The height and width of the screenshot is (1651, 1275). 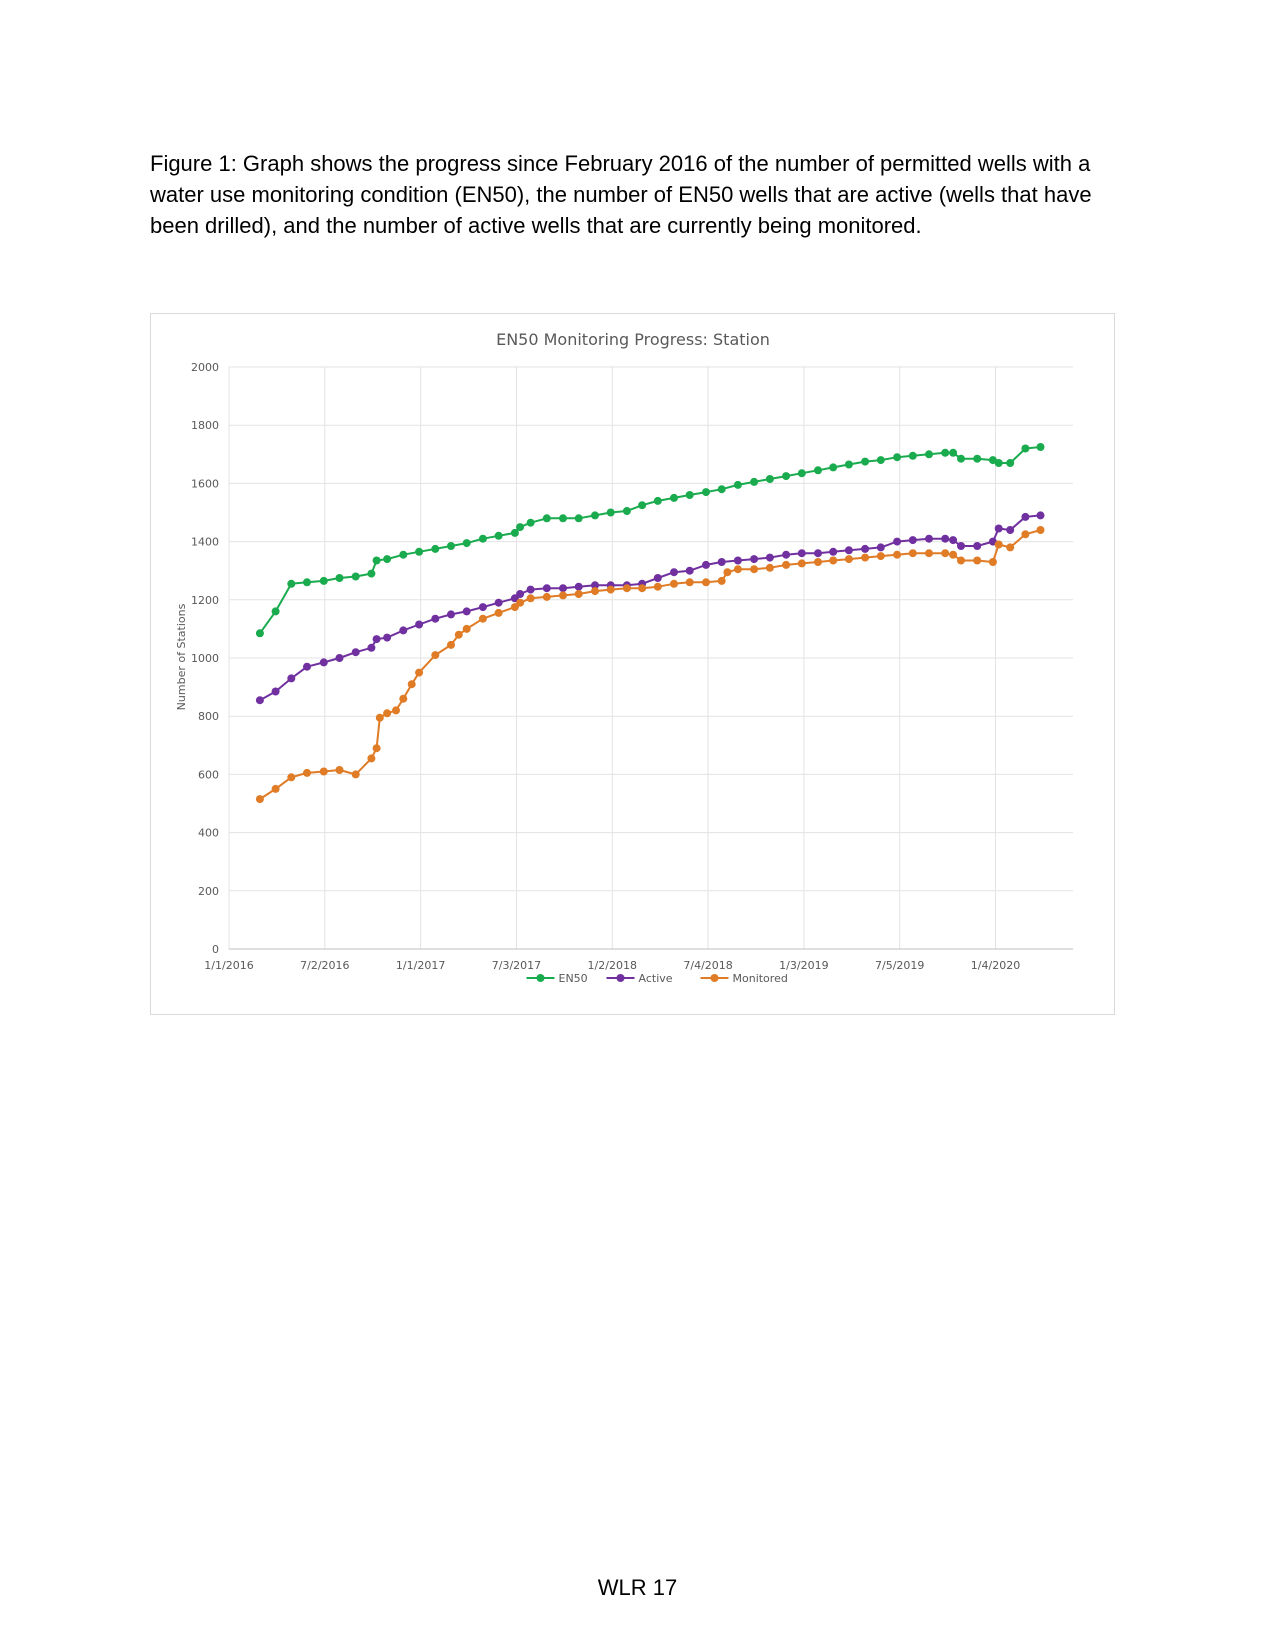 What do you see at coordinates (181, 656) in the screenshot?
I see `y-axis-label: Number of Stations` at bounding box center [181, 656].